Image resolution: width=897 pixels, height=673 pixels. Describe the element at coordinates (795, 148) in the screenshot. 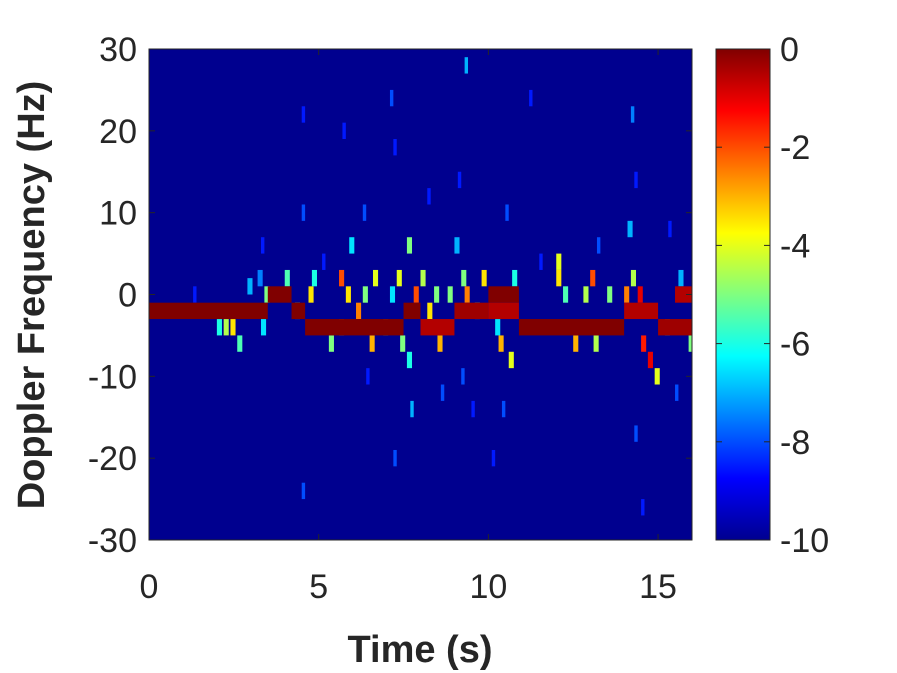

I see `colorbar-tick-label: -2` at that location.